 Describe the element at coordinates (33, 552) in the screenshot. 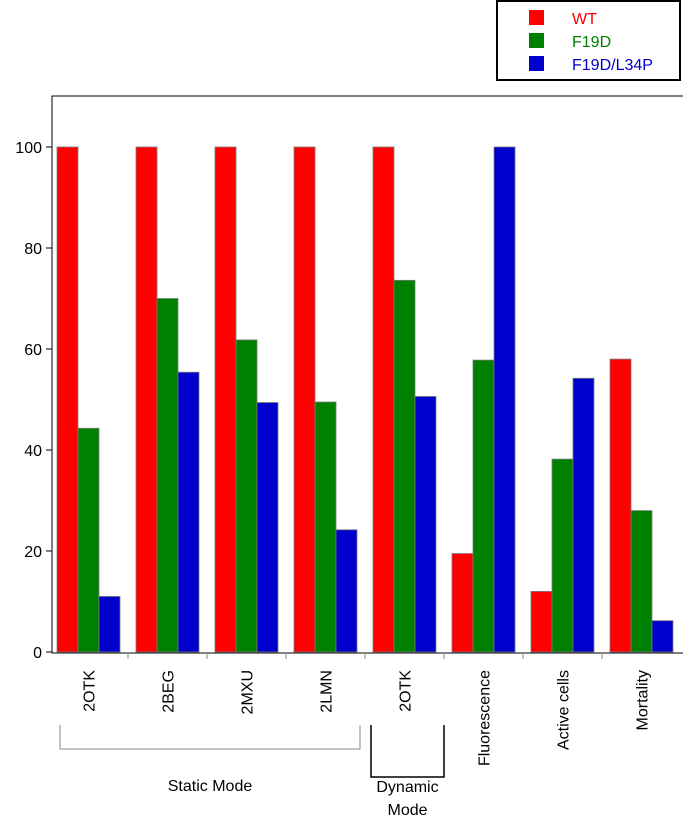

I see `y-tick-label: 20` at that location.